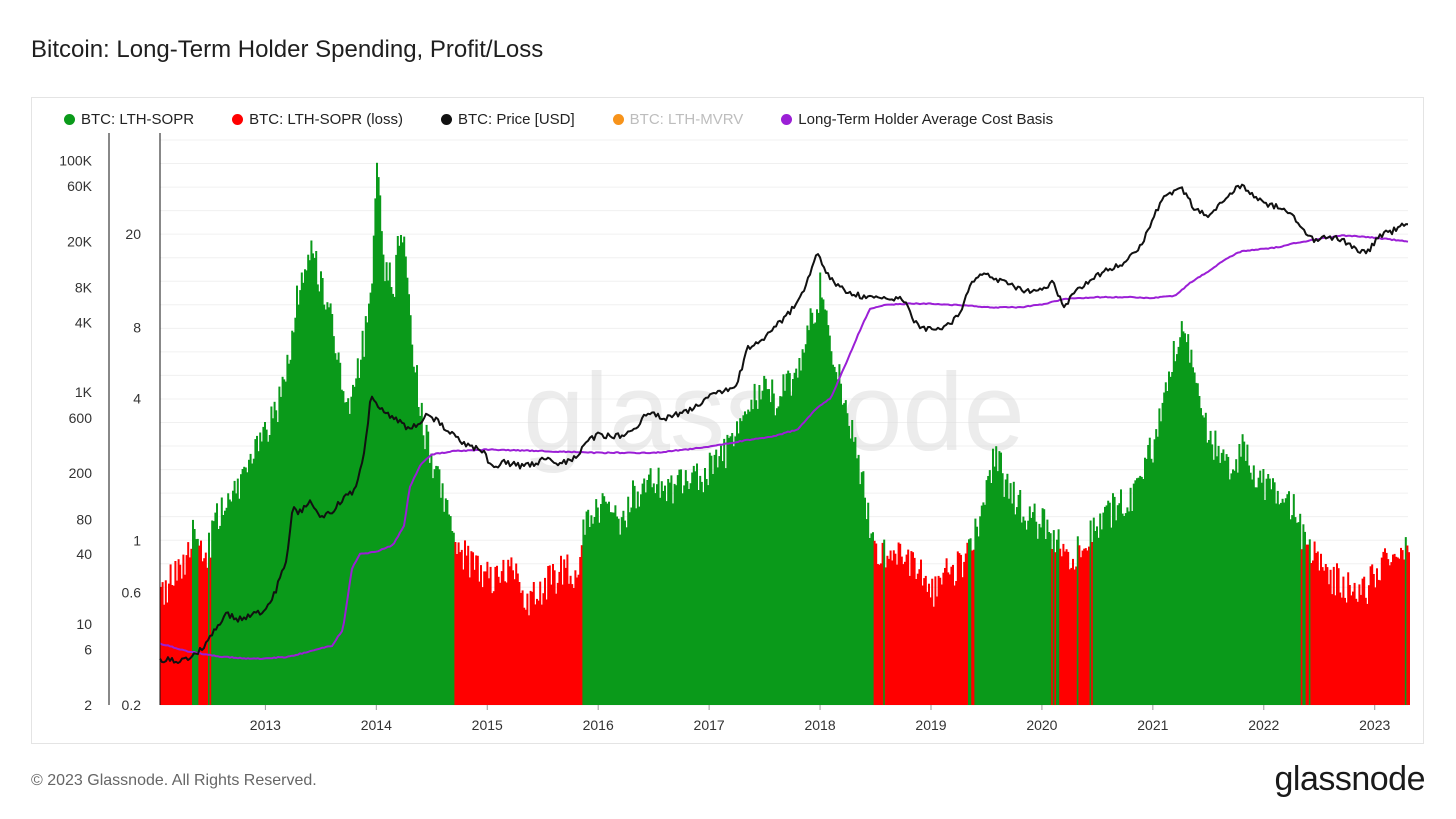  What do you see at coordinates (446, 119) in the screenshot?
I see `legend-swatch` at bounding box center [446, 119].